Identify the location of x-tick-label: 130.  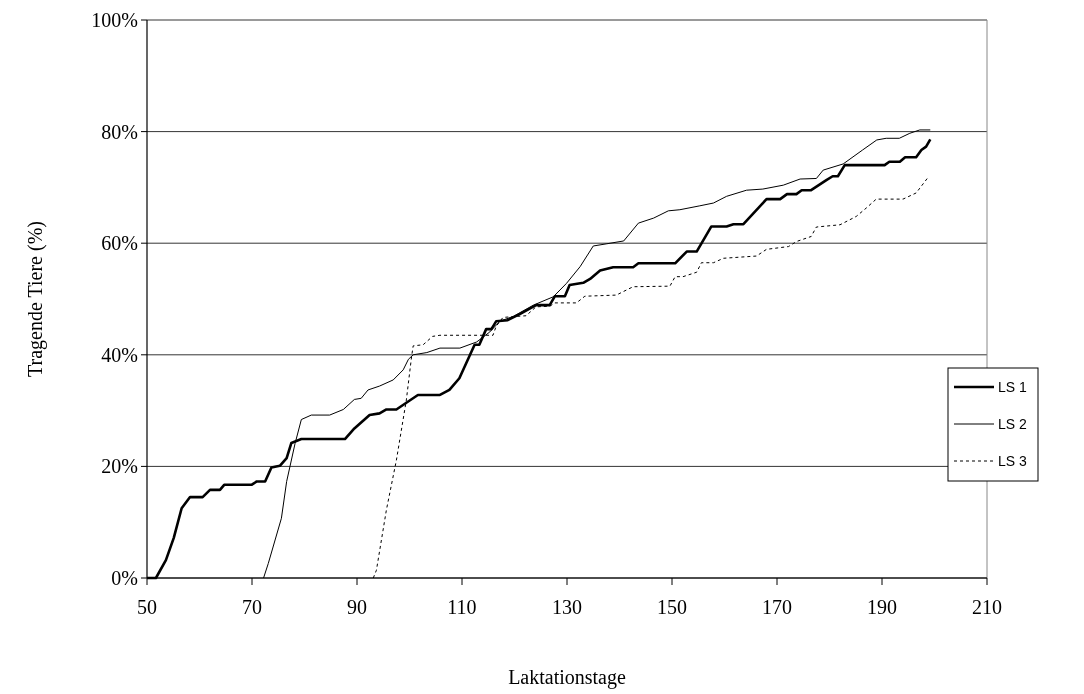
(567, 607).